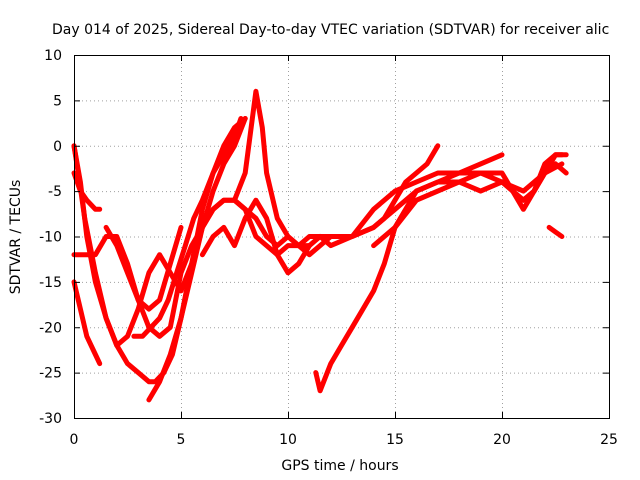 The width and height of the screenshot is (640, 480). Describe the element at coordinates (395, 440) in the screenshot. I see `x-tick-label: 15` at that location.